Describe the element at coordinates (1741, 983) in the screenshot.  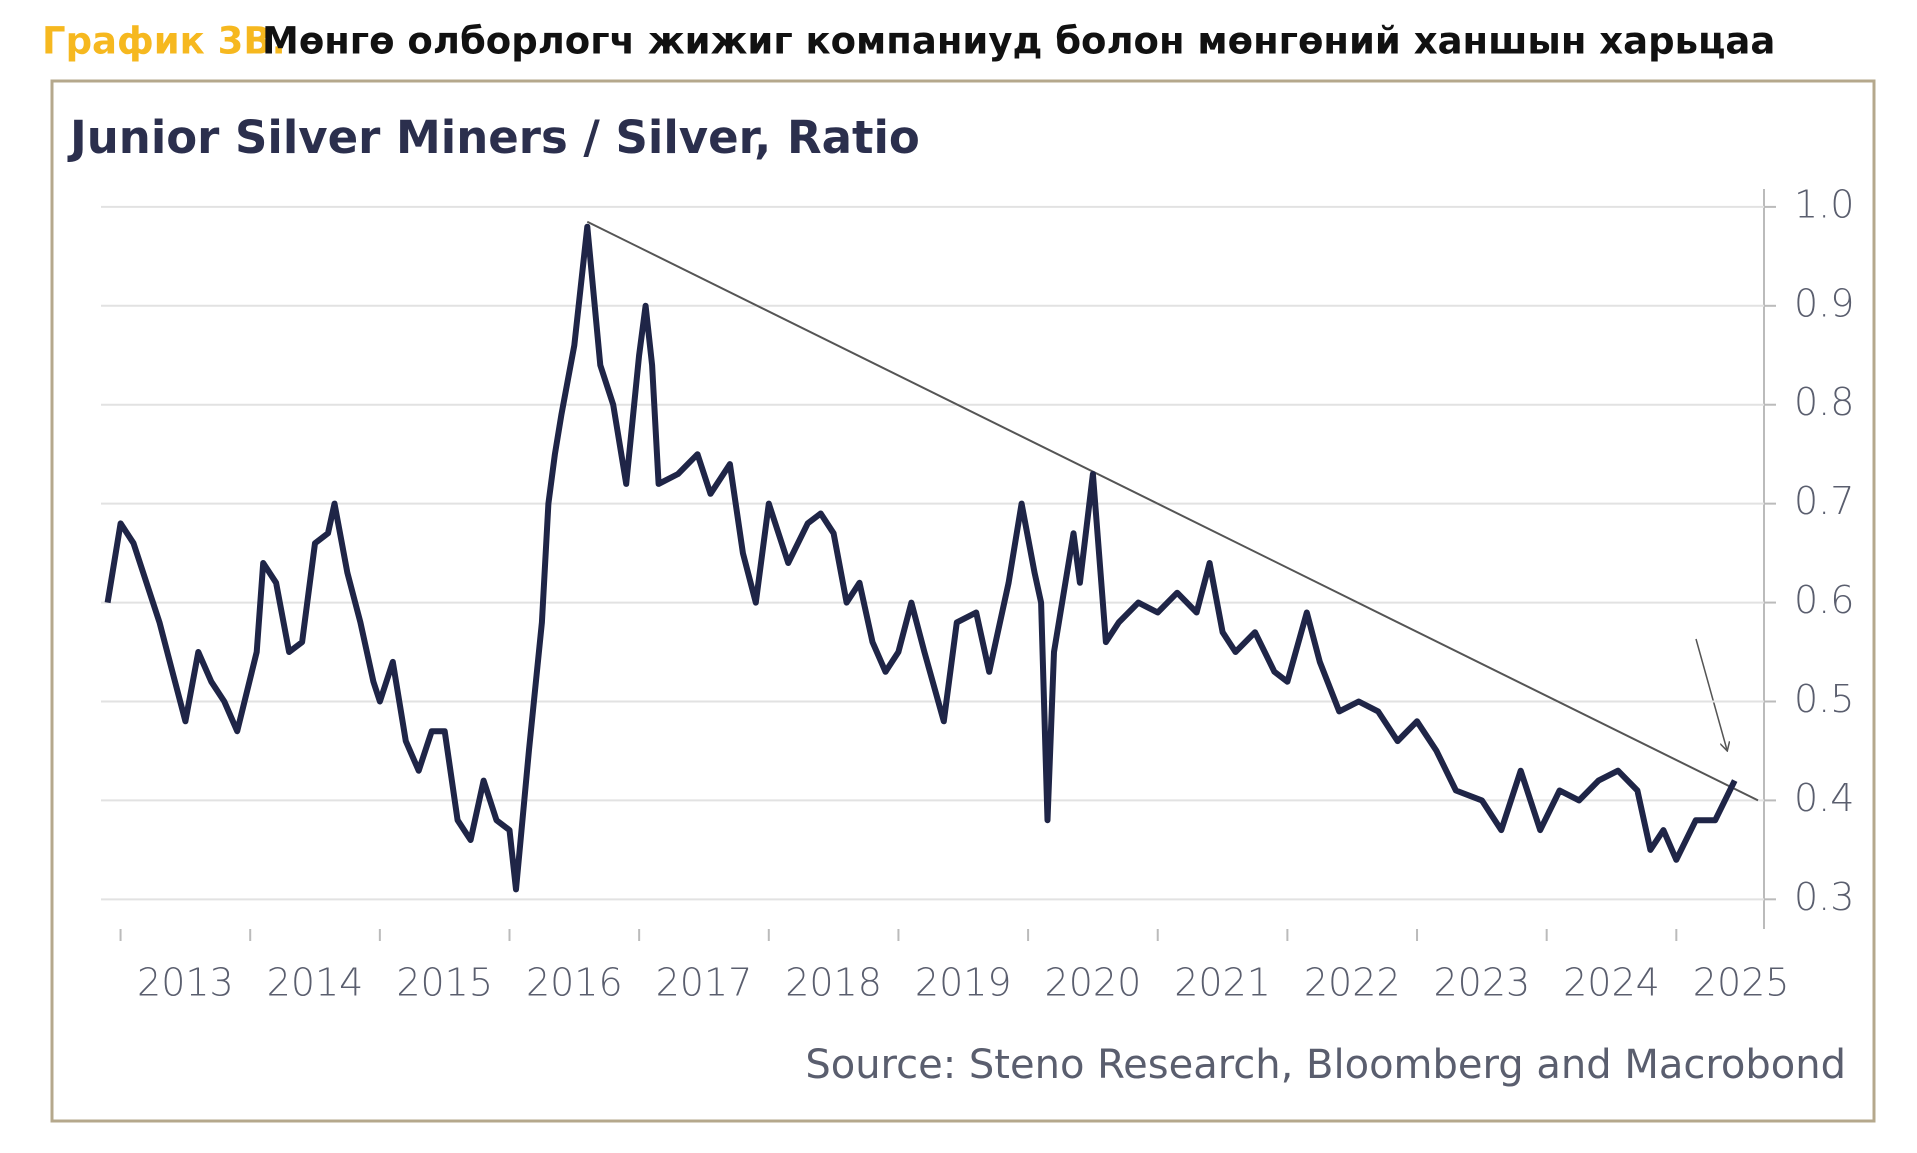
I see `x-tick-label: 2025` at that location.